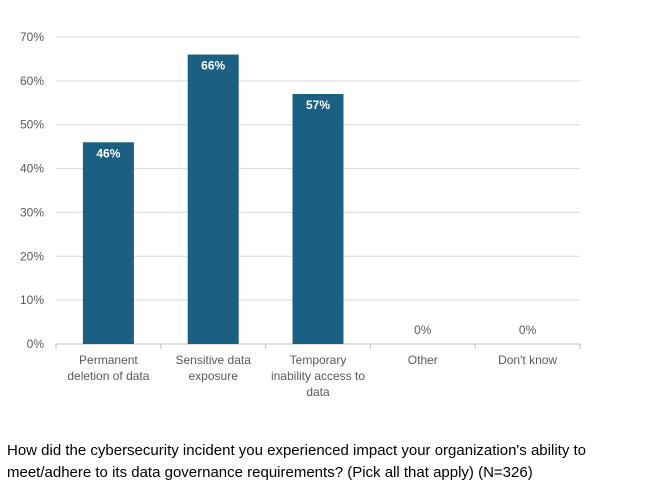  I want to click on category-label: inability access to, so click(318, 376).